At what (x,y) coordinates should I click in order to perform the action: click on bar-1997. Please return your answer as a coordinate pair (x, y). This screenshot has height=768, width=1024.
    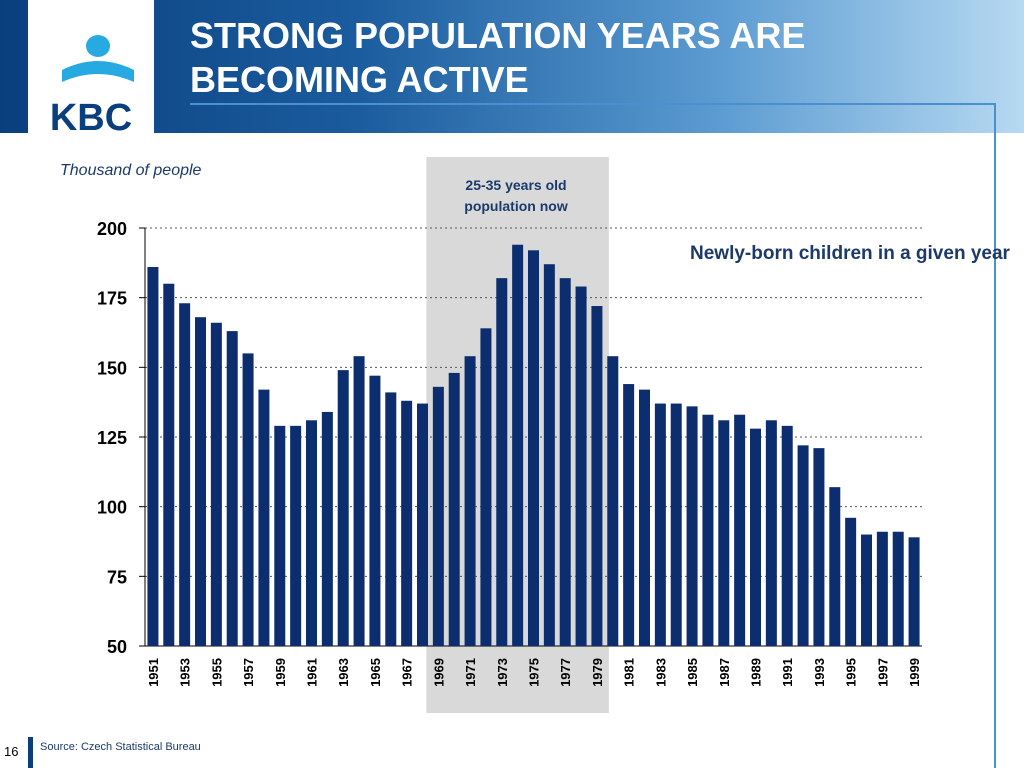
    Looking at the image, I should click on (882, 588).